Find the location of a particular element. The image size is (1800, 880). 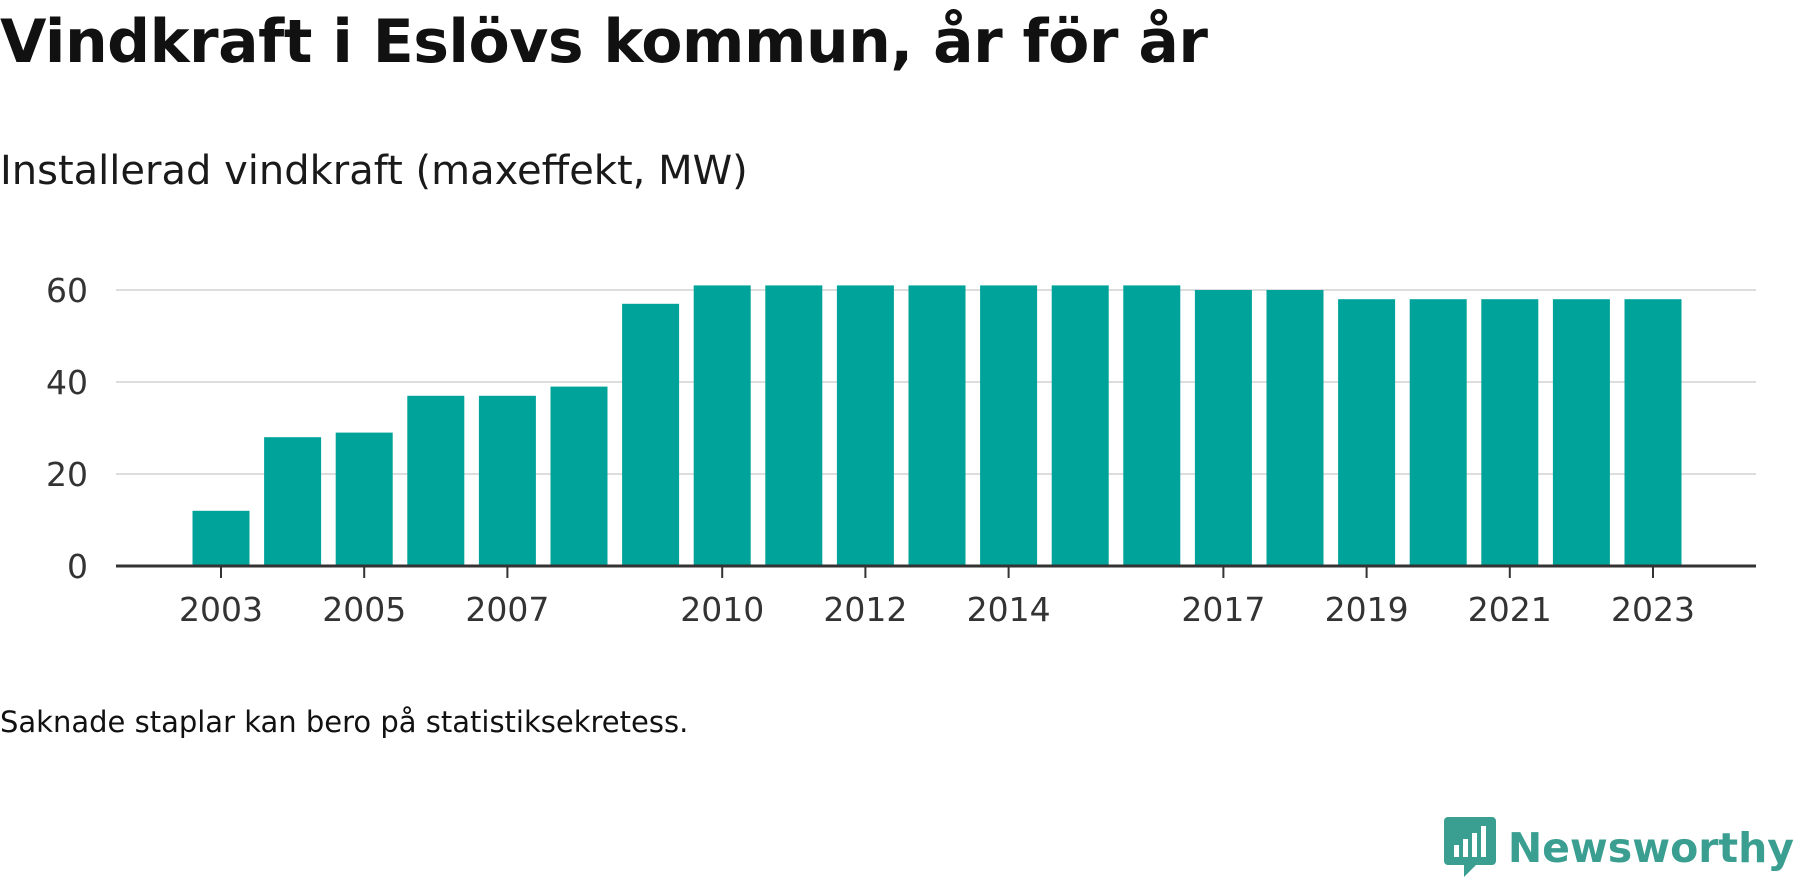

bar-2019 is located at coordinates (1367, 432).